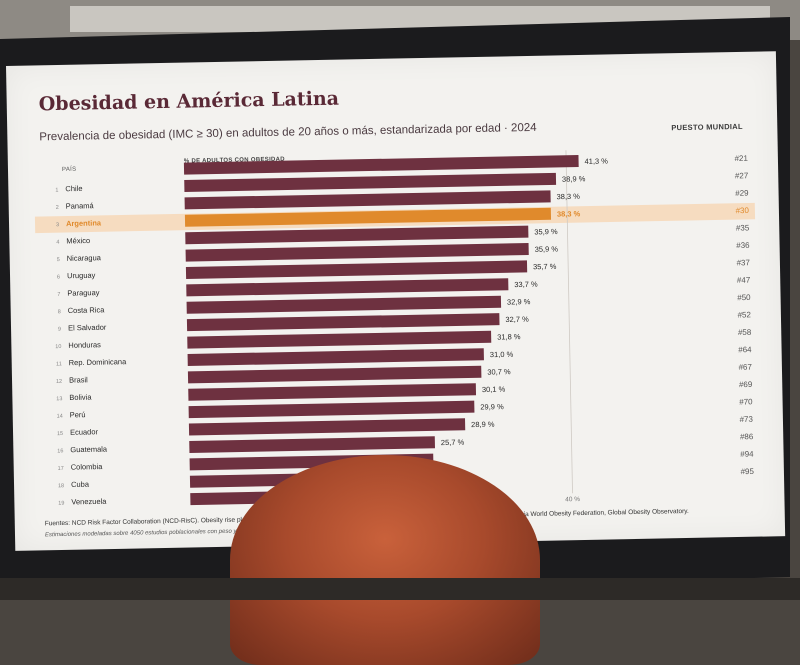  I want to click on value-label-5: 35,9 %, so click(547, 248).